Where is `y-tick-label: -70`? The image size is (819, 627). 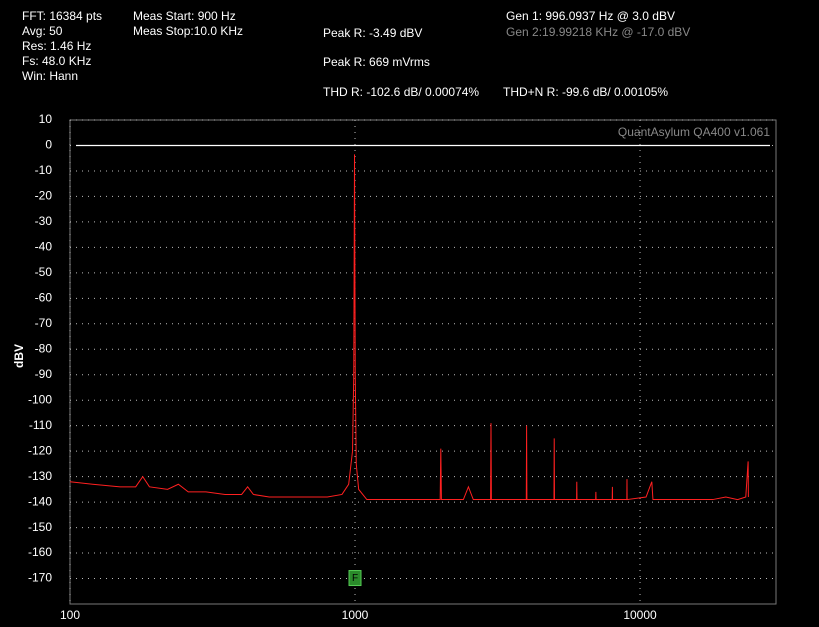
y-tick-label: -70 is located at coordinates (44, 323).